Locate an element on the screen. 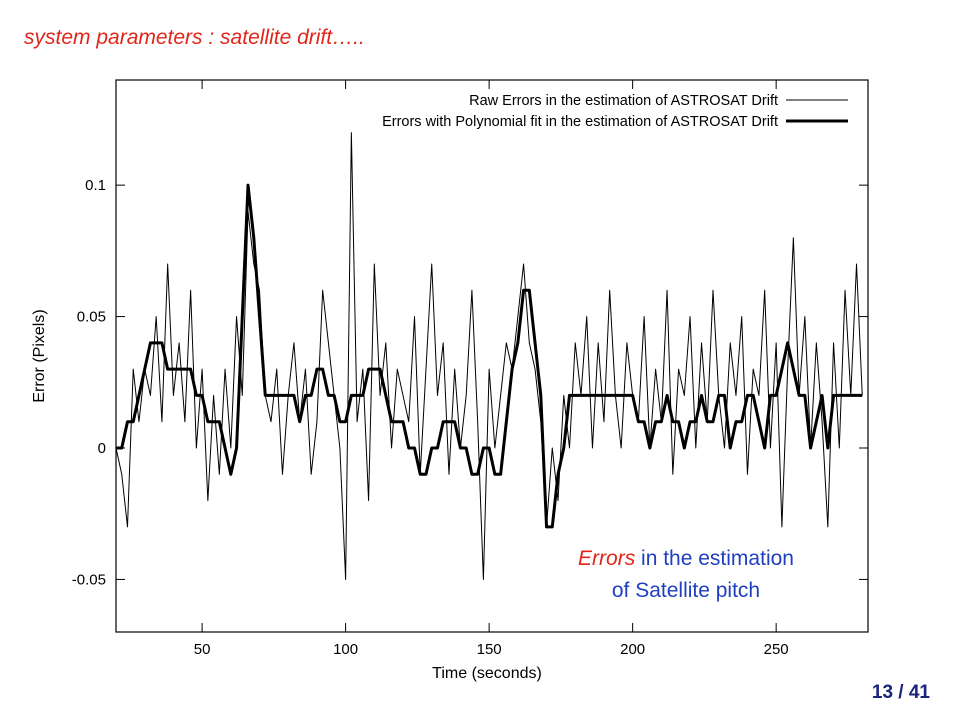 Image resolution: width=960 pixels, height=720 pixels. y-tick-label: 0.1 is located at coordinates (95, 185).